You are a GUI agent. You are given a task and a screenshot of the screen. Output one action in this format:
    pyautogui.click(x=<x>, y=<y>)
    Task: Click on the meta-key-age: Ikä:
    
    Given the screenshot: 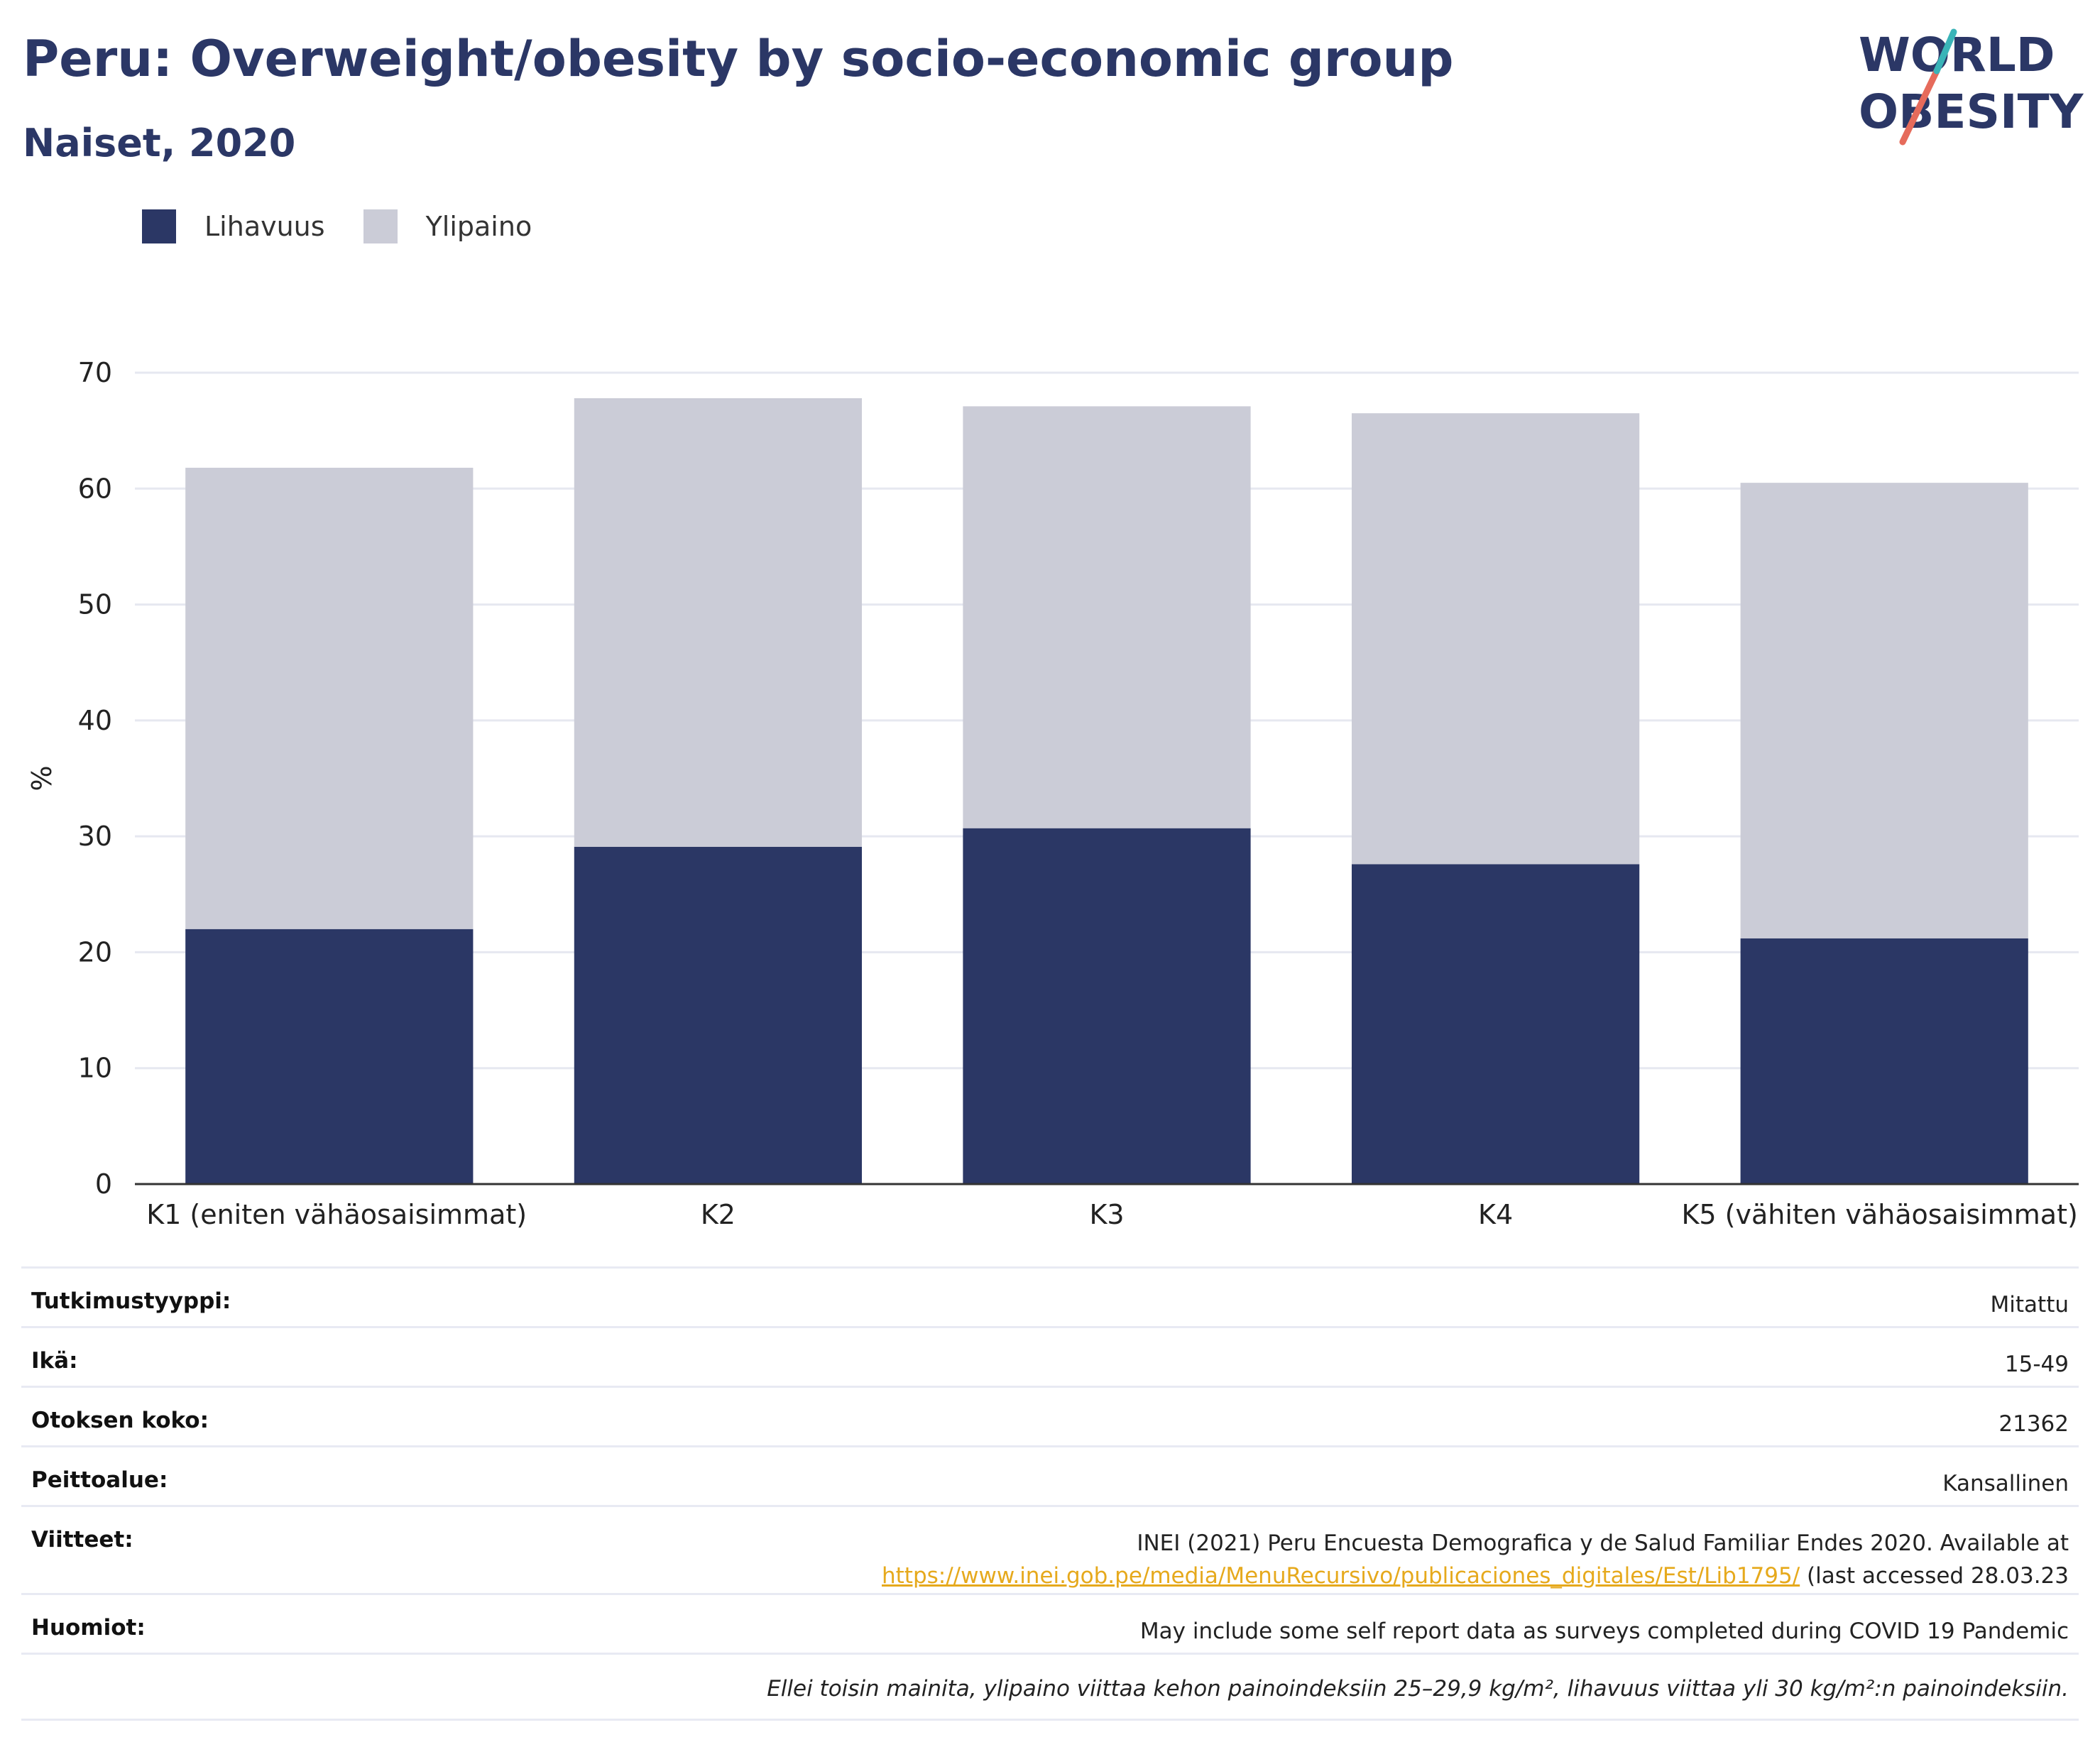 What is the action you would take?
    pyautogui.click(x=54, y=1361)
    